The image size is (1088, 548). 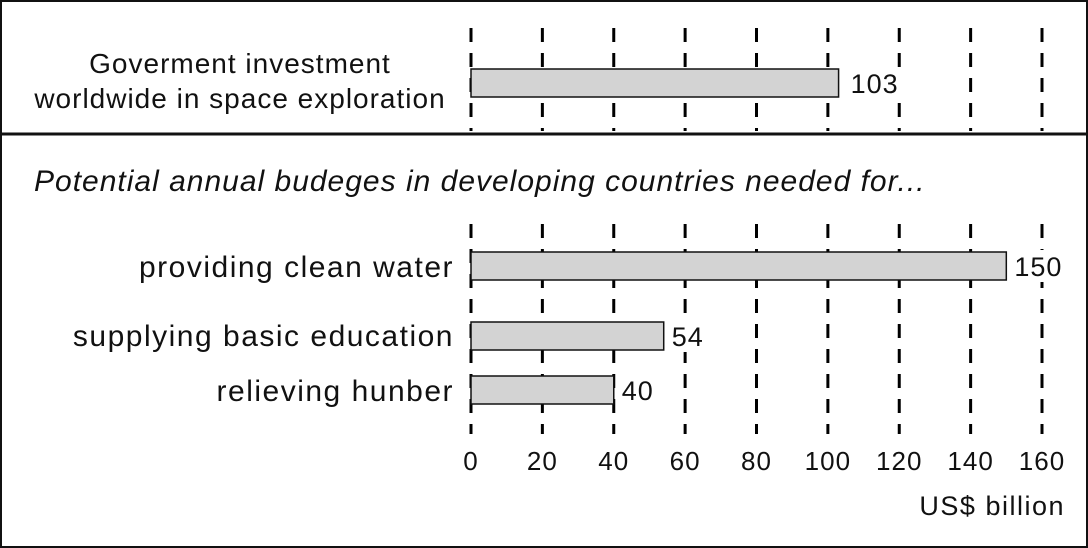 I want to click on value-label-bg-space-exploration, so click(x=874, y=83).